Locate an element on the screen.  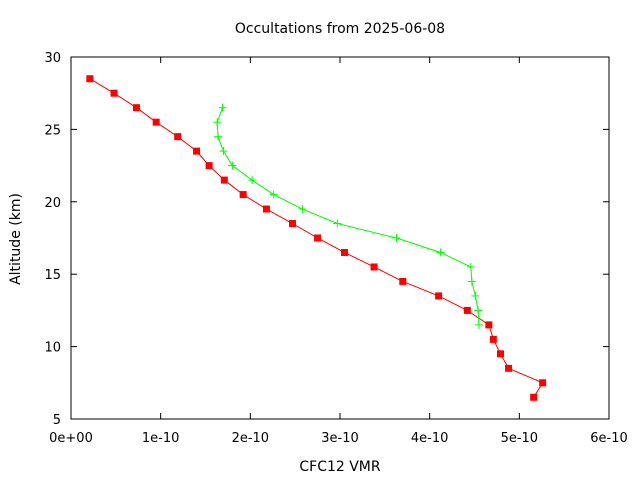
x-tick-label: 3e-10 is located at coordinates (340, 438).